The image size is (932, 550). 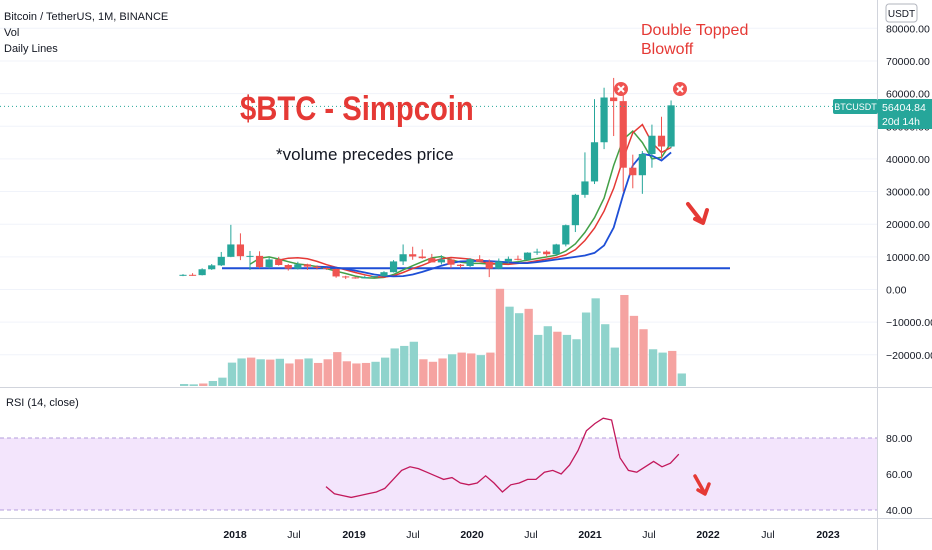 What do you see at coordinates (908, 193) in the screenshot?
I see `price-tick-label: 30000.00` at bounding box center [908, 193].